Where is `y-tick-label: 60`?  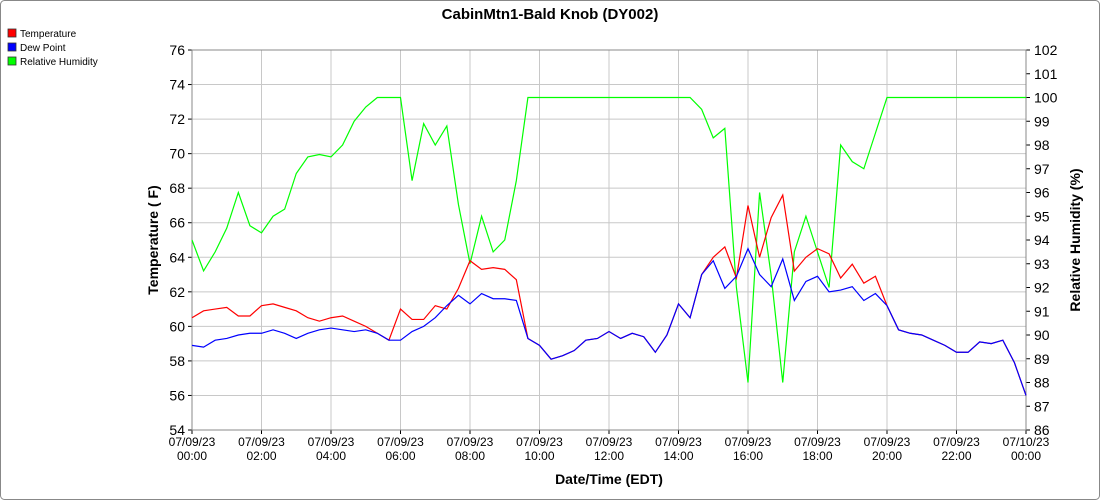
y-tick-label: 60 is located at coordinates (177, 326).